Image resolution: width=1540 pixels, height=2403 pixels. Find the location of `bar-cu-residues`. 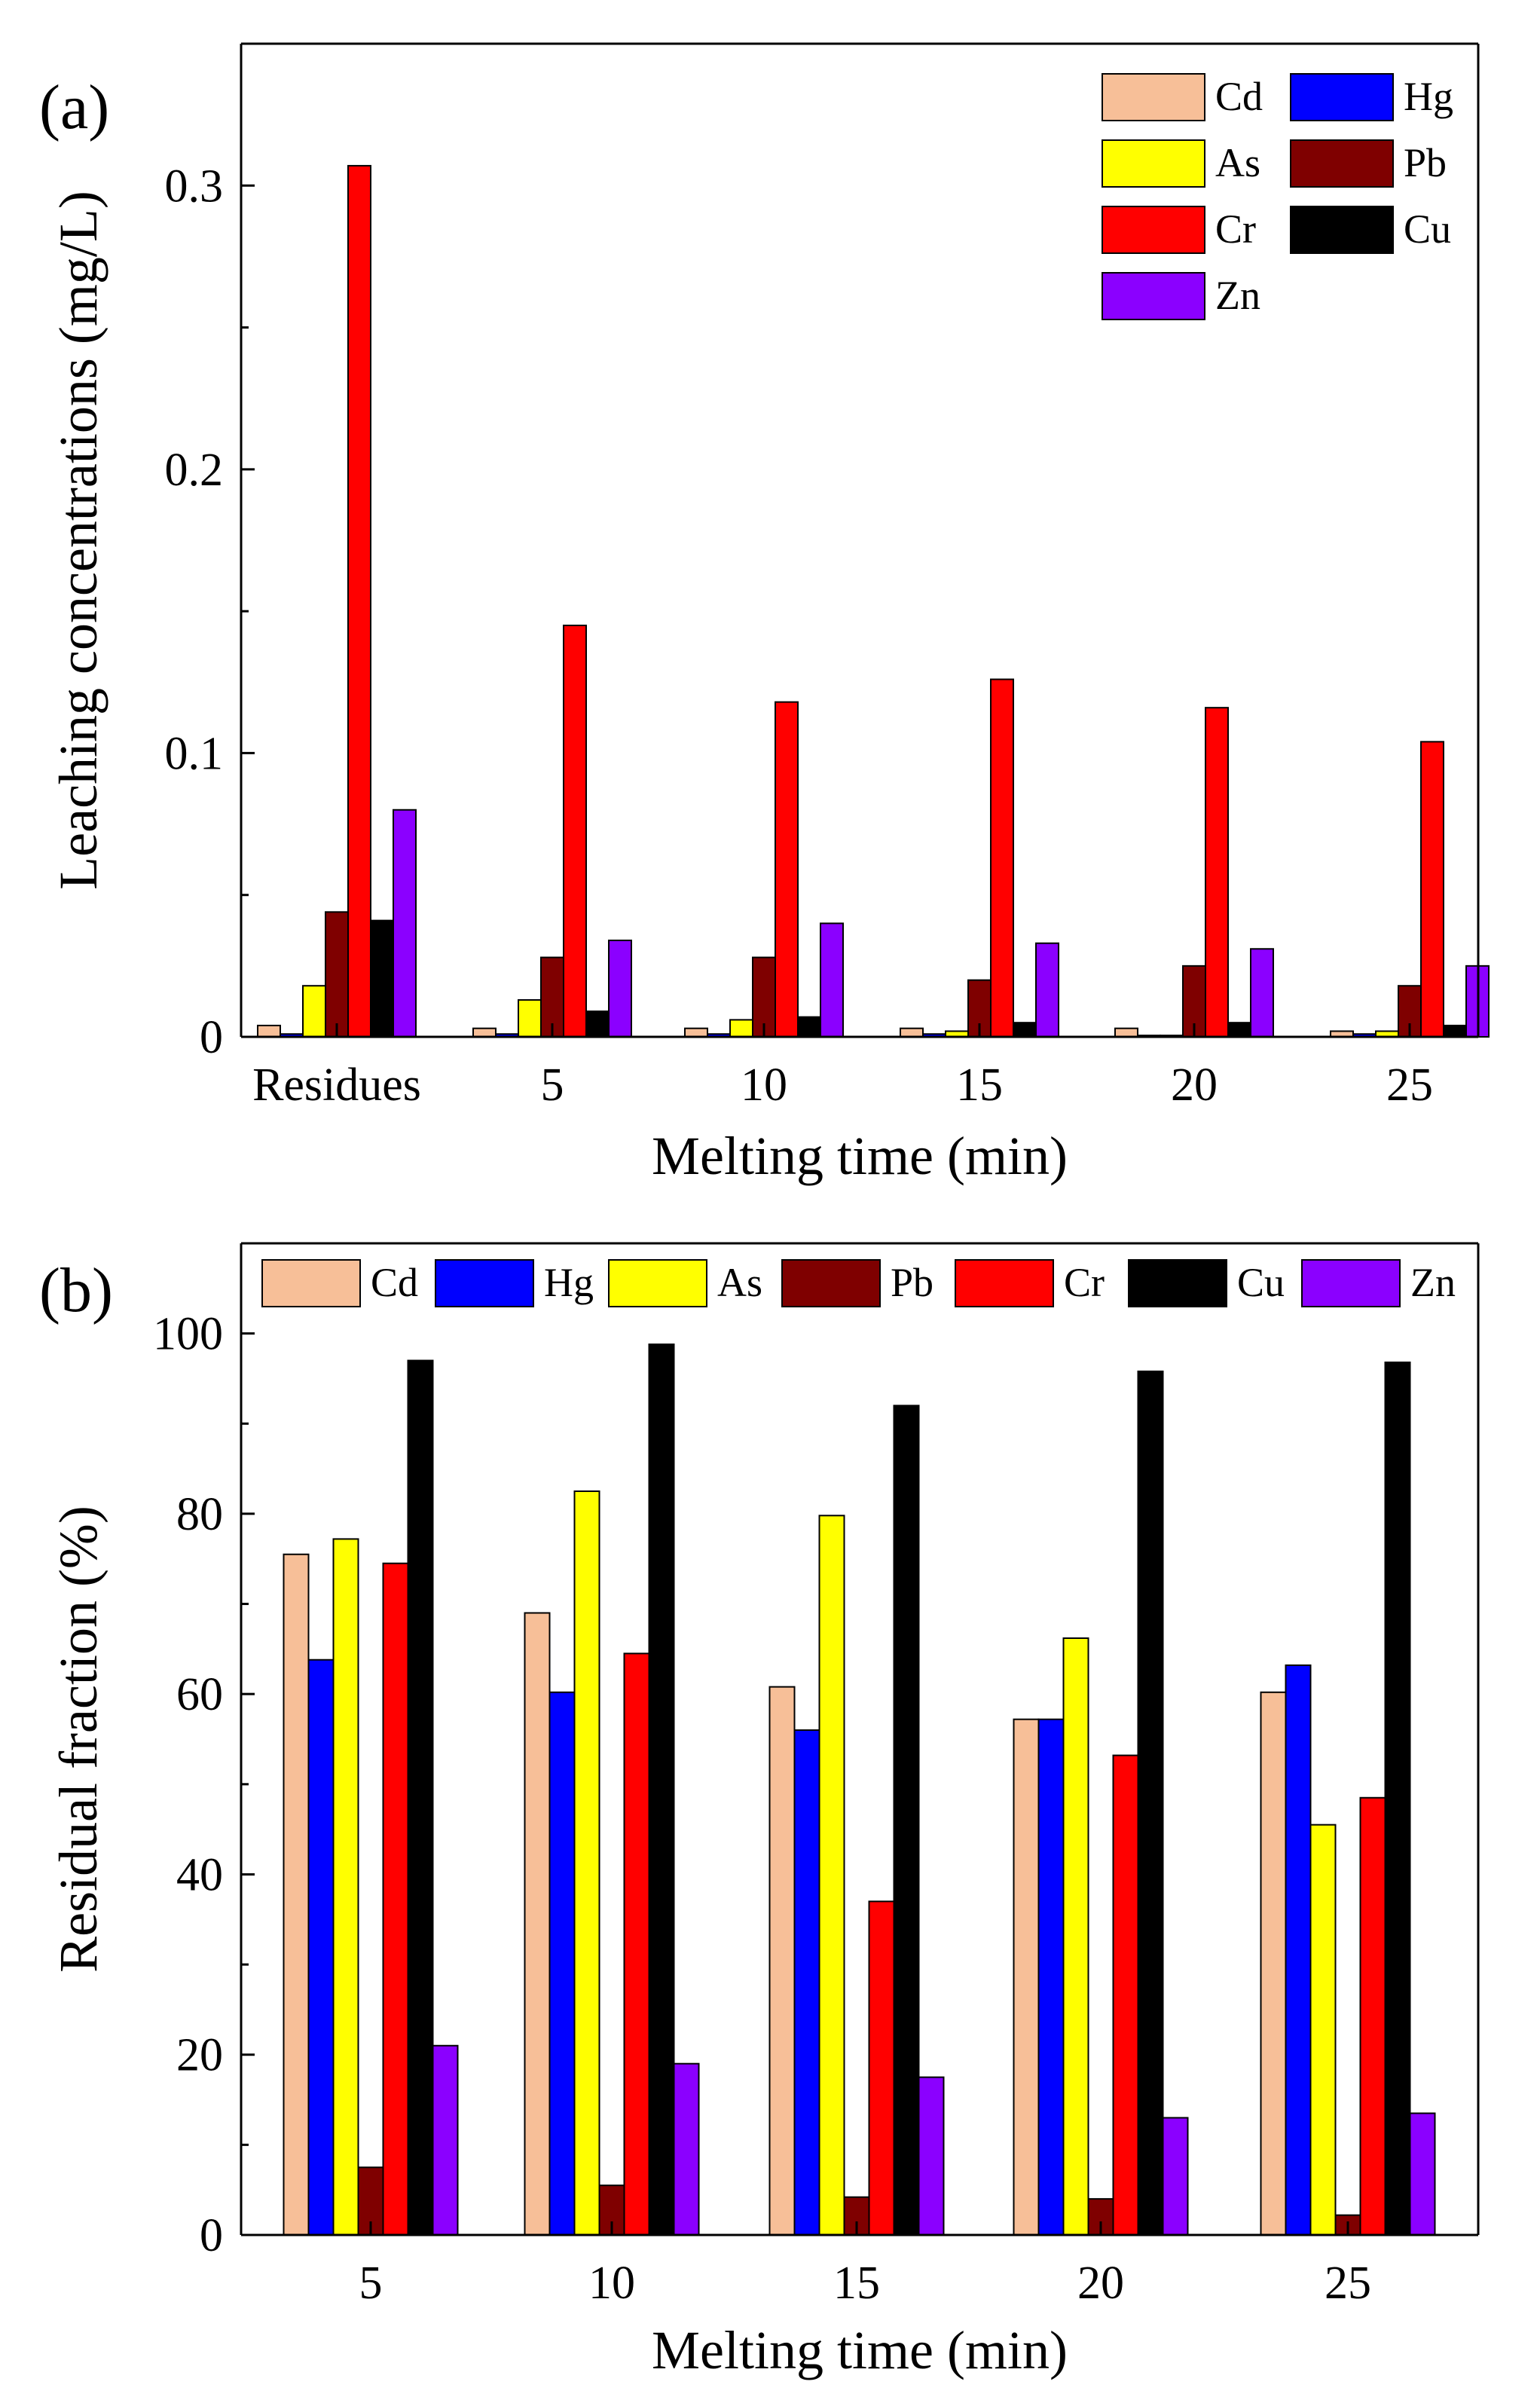

bar-cu-residues is located at coordinates (382, 978).